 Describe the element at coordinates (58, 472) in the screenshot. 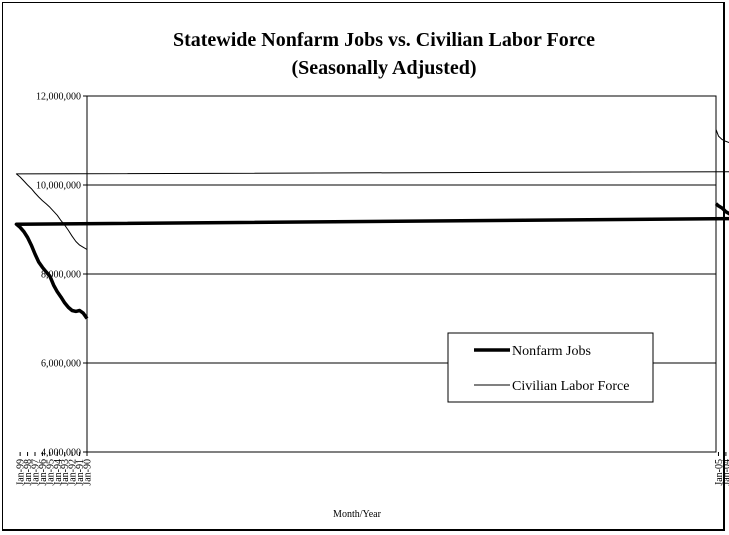

I see `x-tick-label: Jan-94` at that location.